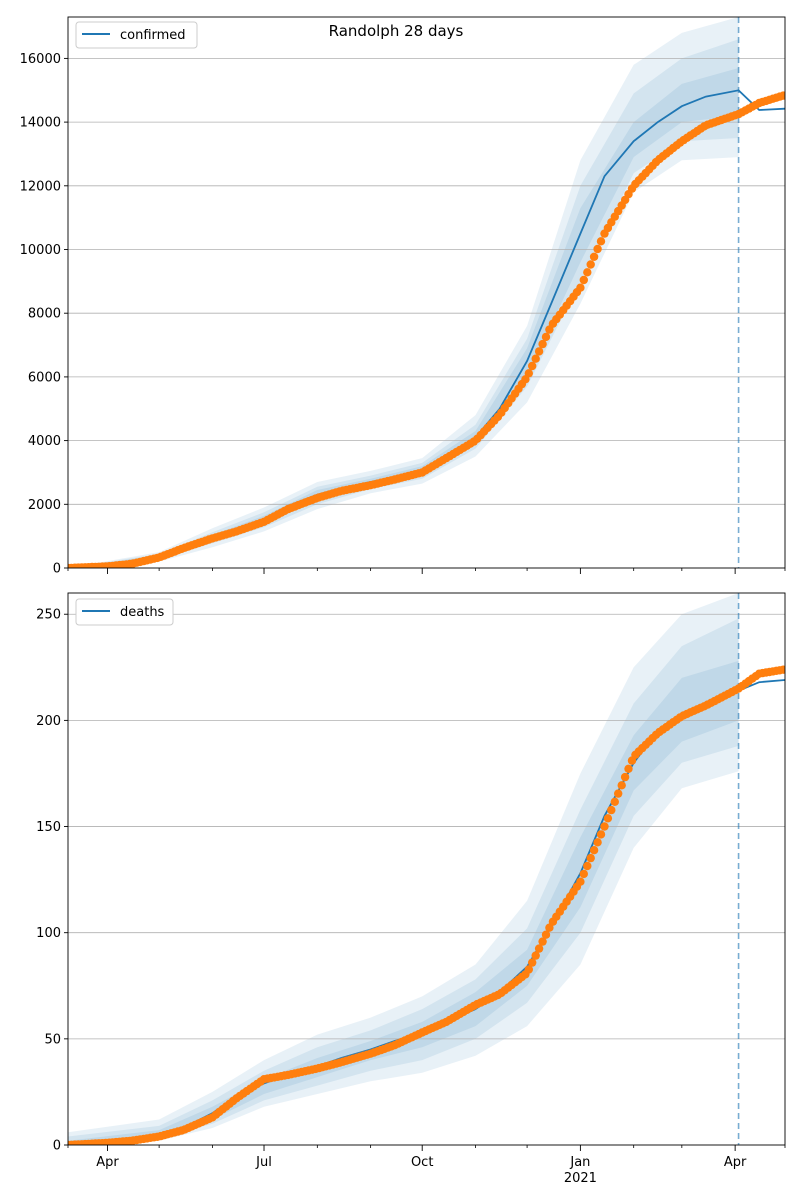 The image size is (800, 1200). What do you see at coordinates (422, 1162) in the screenshot?
I see `x-tick-label: Oct` at bounding box center [422, 1162].